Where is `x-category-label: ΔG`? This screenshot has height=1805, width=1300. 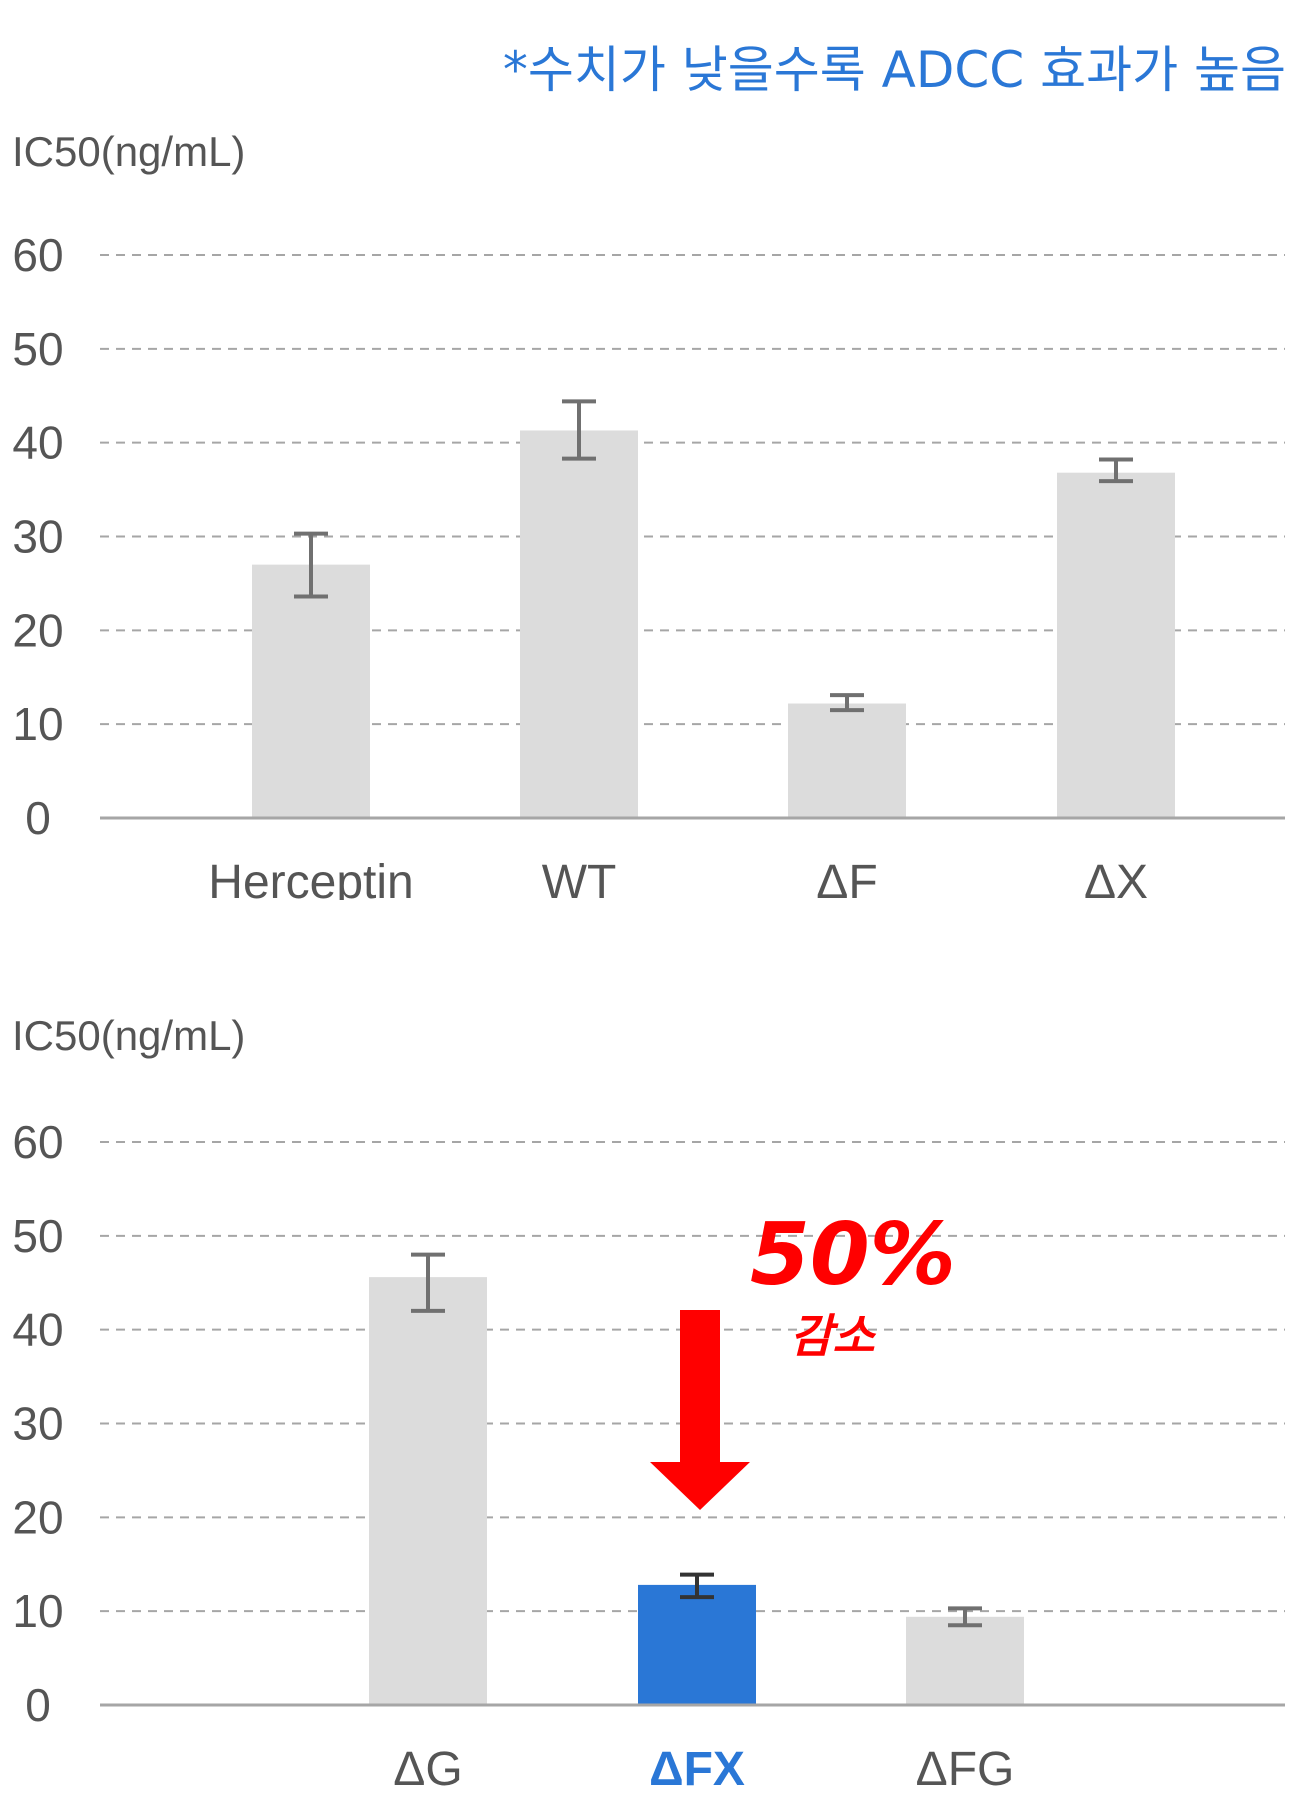 x-category-label: ΔG is located at coordinates (427, 1769).